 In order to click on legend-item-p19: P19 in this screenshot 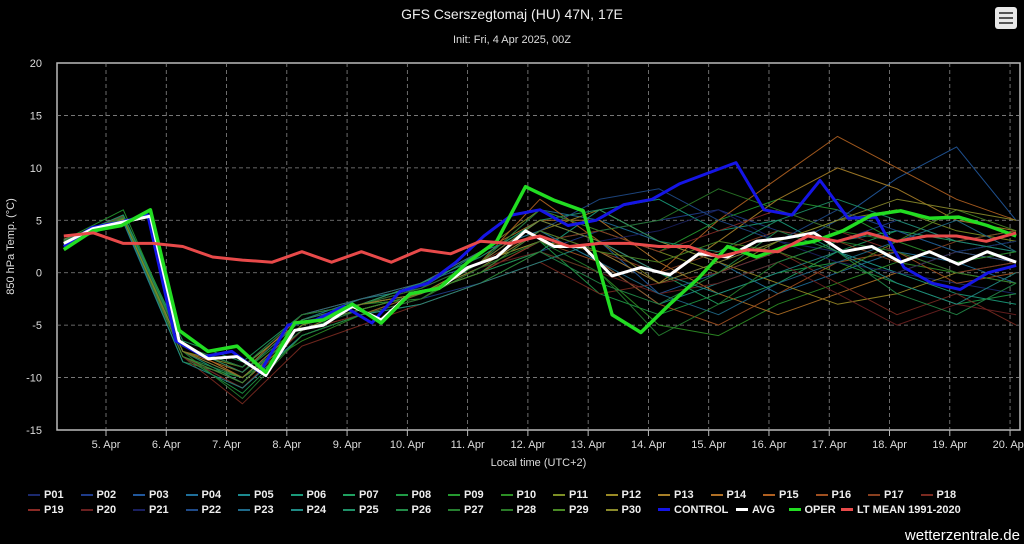, I will do `click(54, 510)`.